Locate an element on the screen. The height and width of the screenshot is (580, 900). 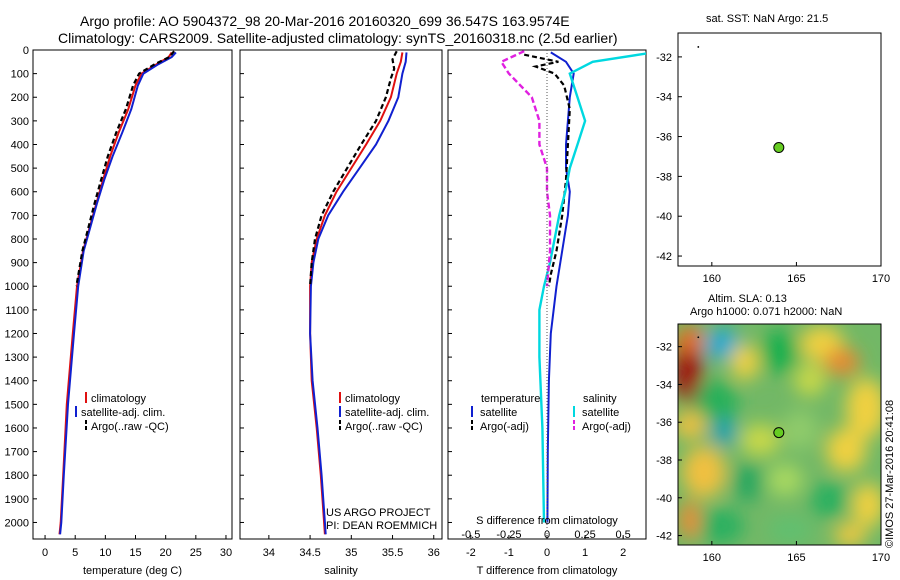
sla-map-title-line-2: Argo h1000: 0.071 h2000: NaN is located at coordinates (766, 312).